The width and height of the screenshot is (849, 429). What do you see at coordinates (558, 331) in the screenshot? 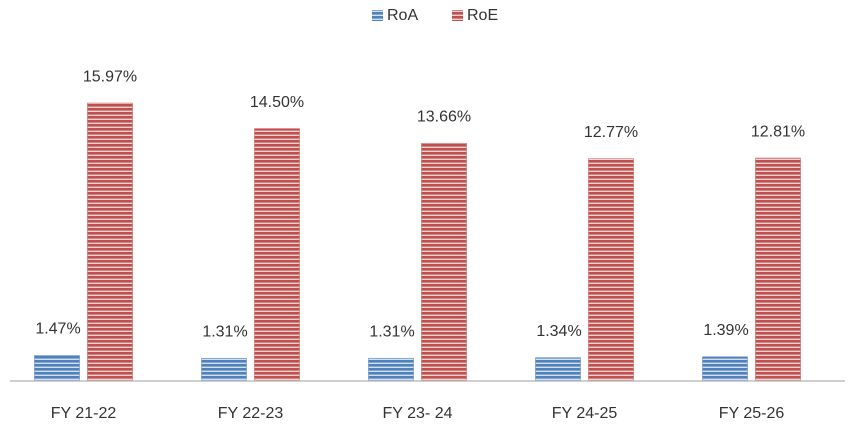
I see `data-label: 1.34%` at bounding box center [558, 331].